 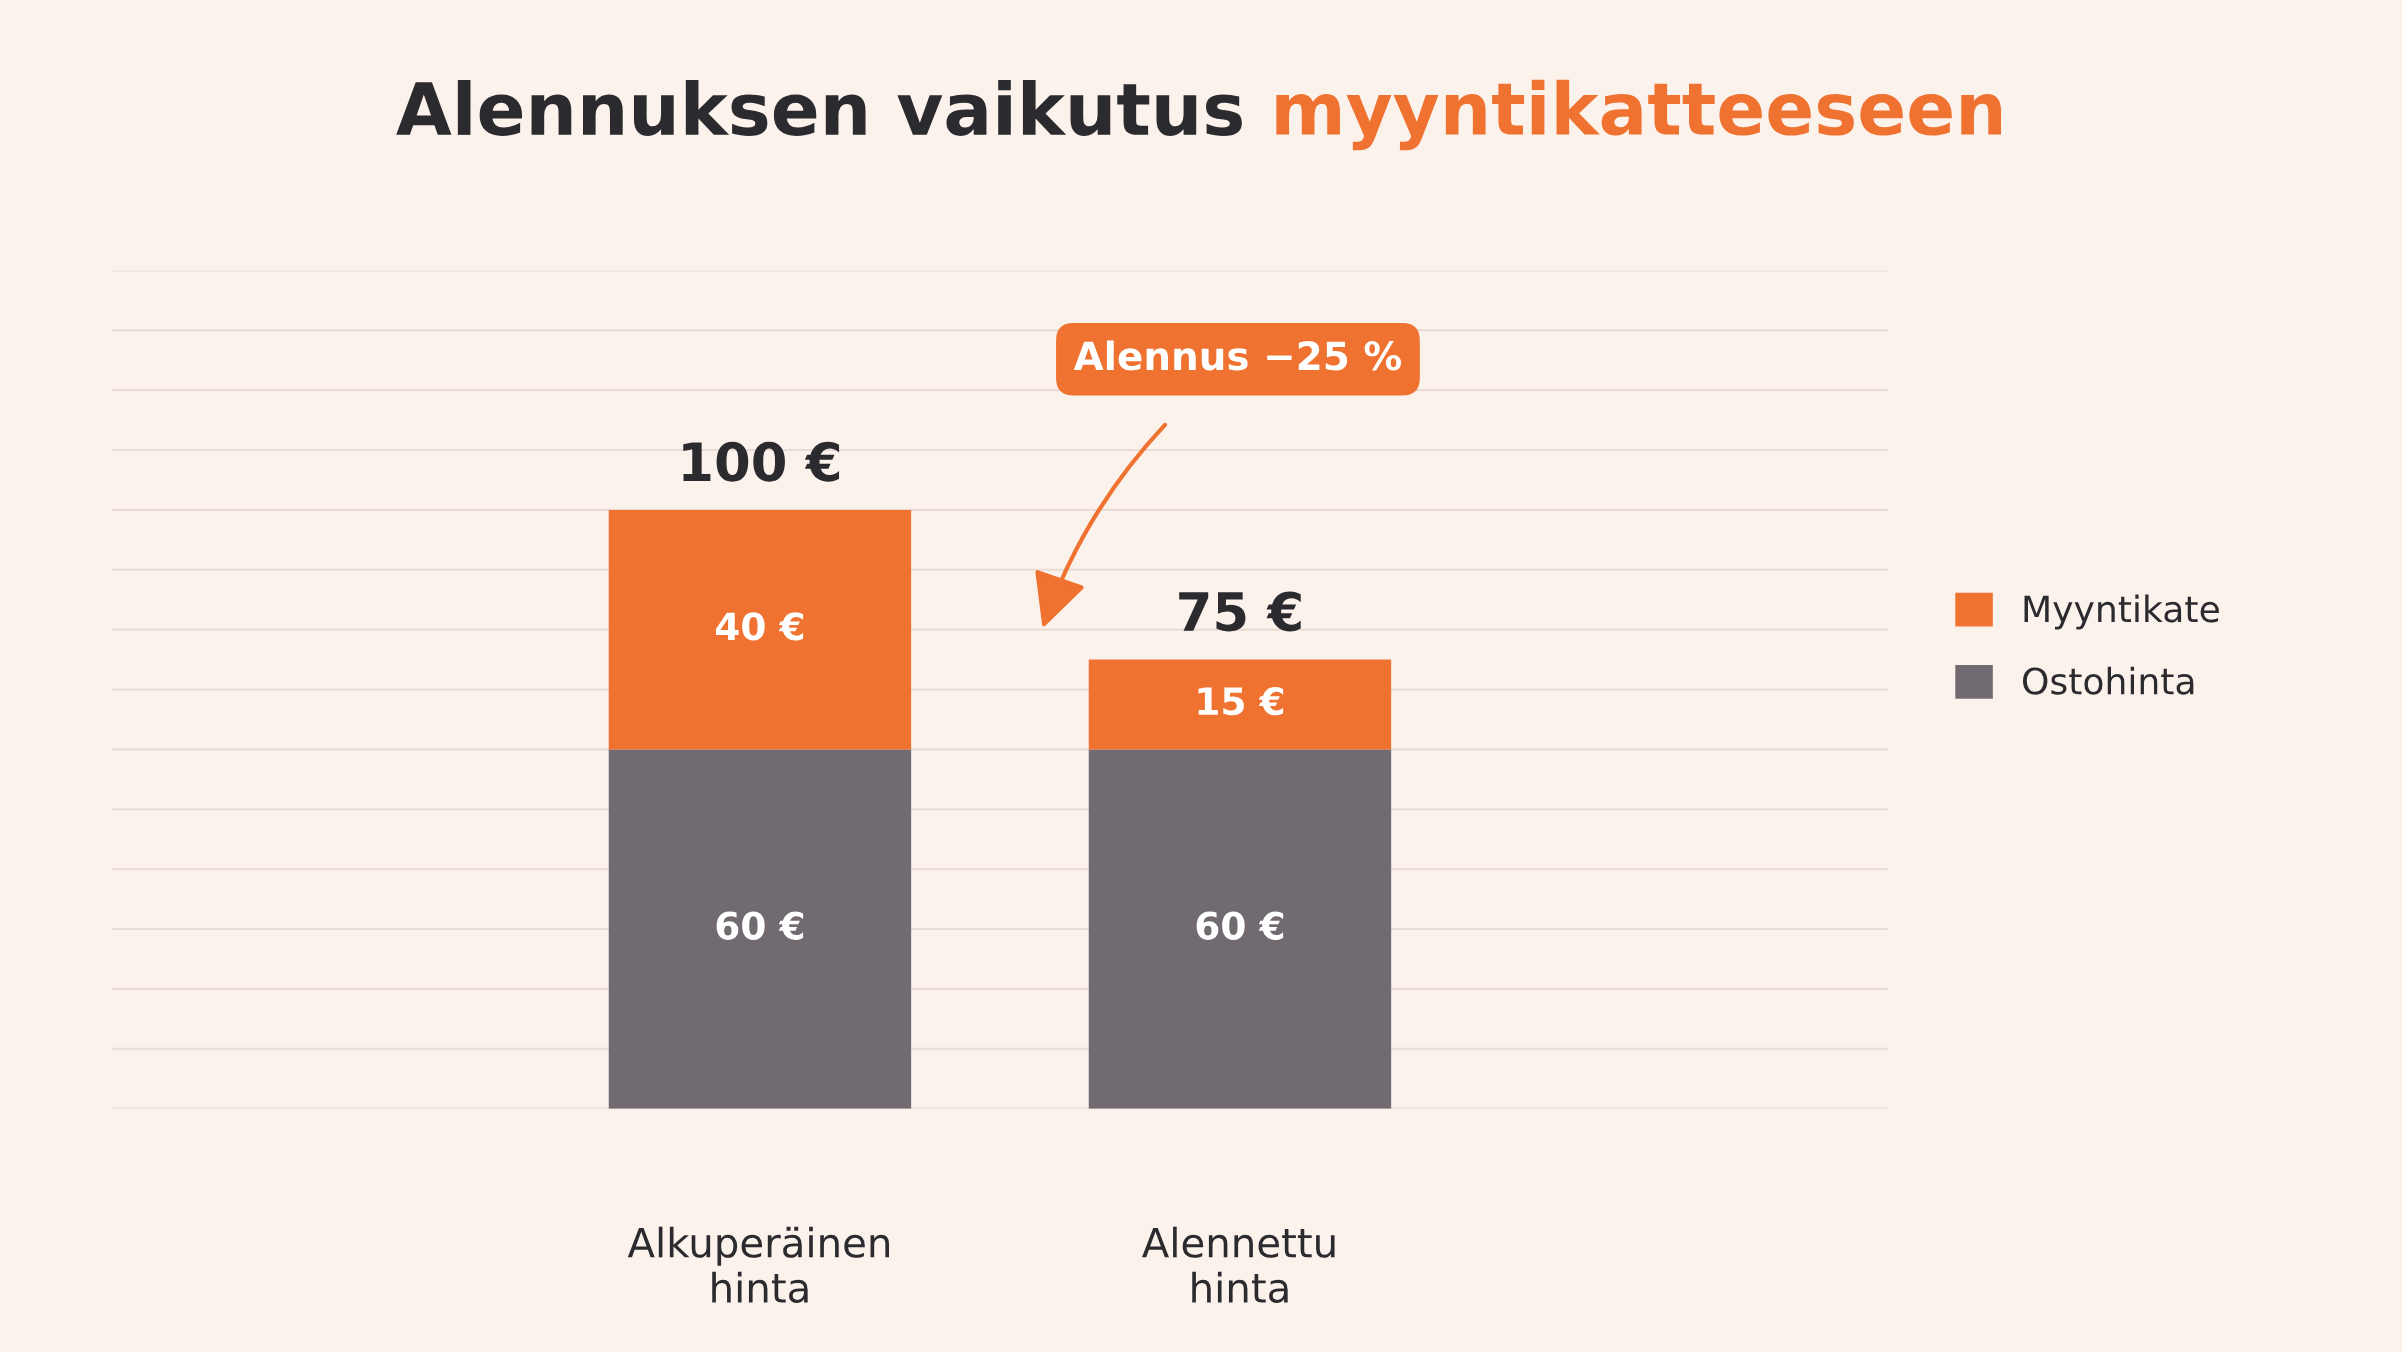 What do you see at coordinates (1241, 701) in the screenshot?
I see `data-label: 15 €` at bounding box center [1241, 701].